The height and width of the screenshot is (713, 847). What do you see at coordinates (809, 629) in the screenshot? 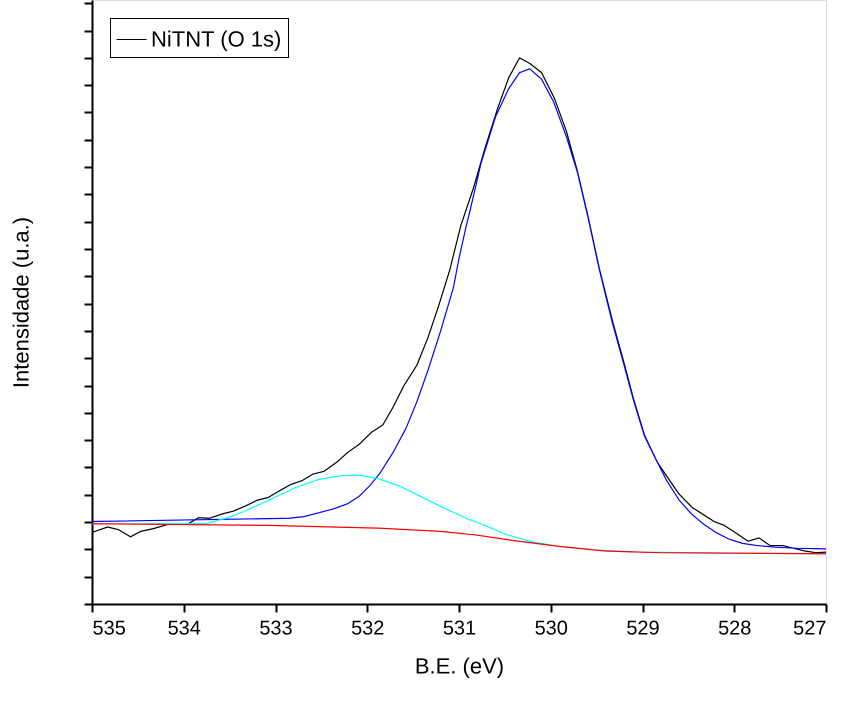
I see `x-tick-label: 527` at bounding box center [809, 629].